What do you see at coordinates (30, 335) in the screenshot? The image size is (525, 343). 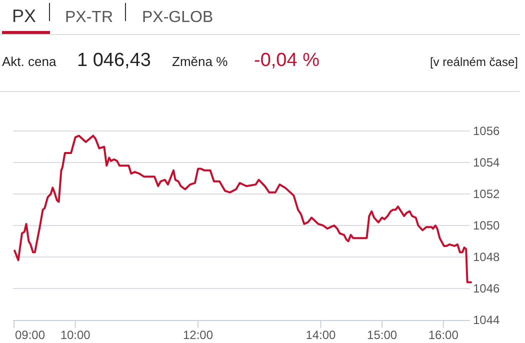 I see `x-tick-label: 09:00` at bounding box center [30, 335].